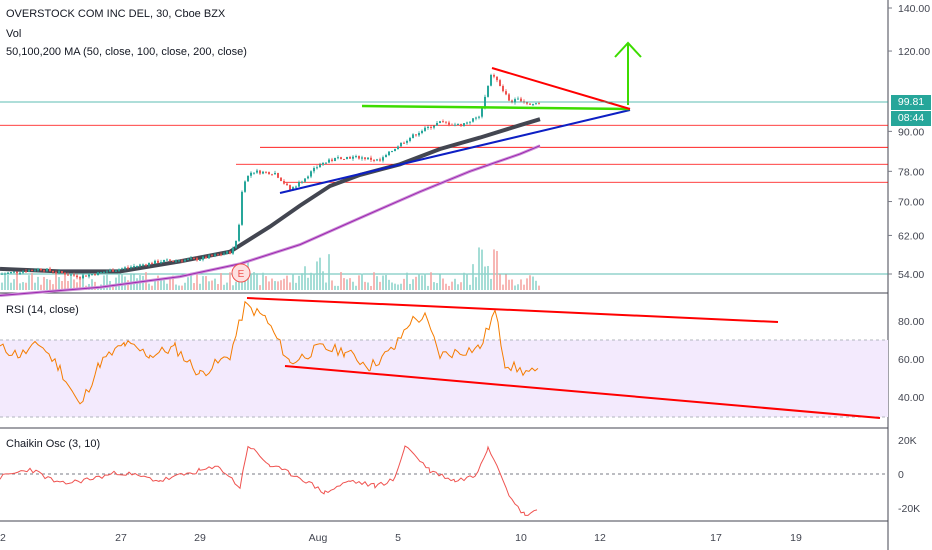 This screenshot has height=550, width=932. I want to click on trendline-green, so click(496, 107).